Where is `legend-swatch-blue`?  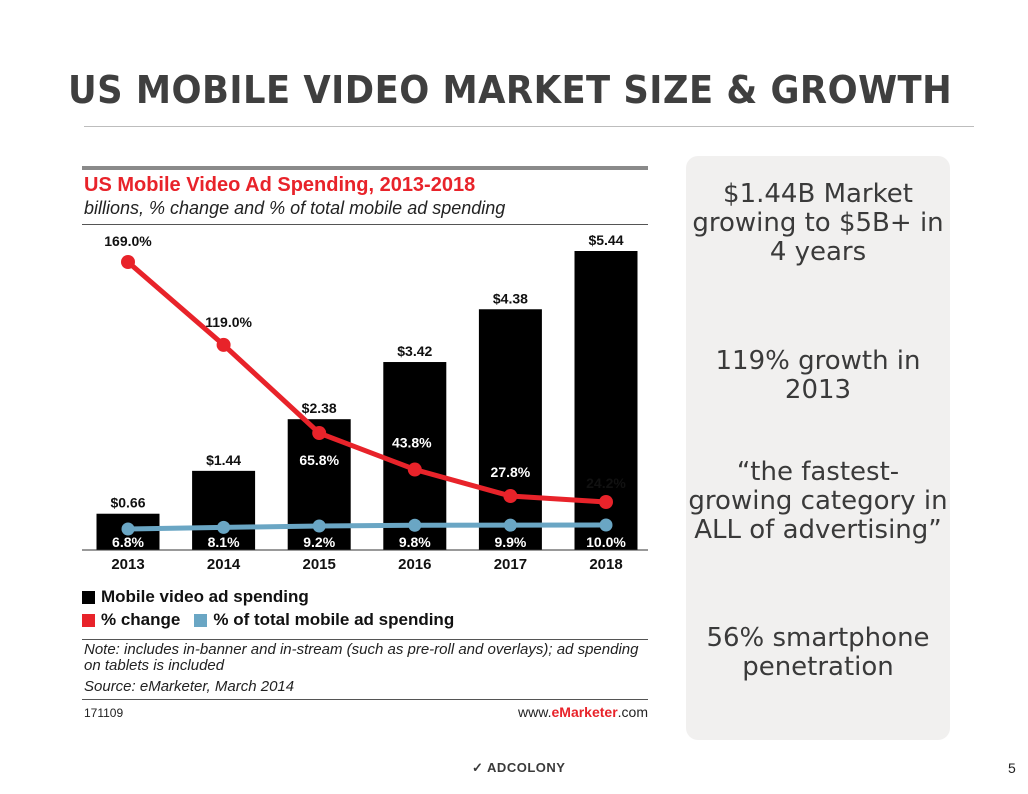 legend-swatch-blue is located at coordinates (201, 620).